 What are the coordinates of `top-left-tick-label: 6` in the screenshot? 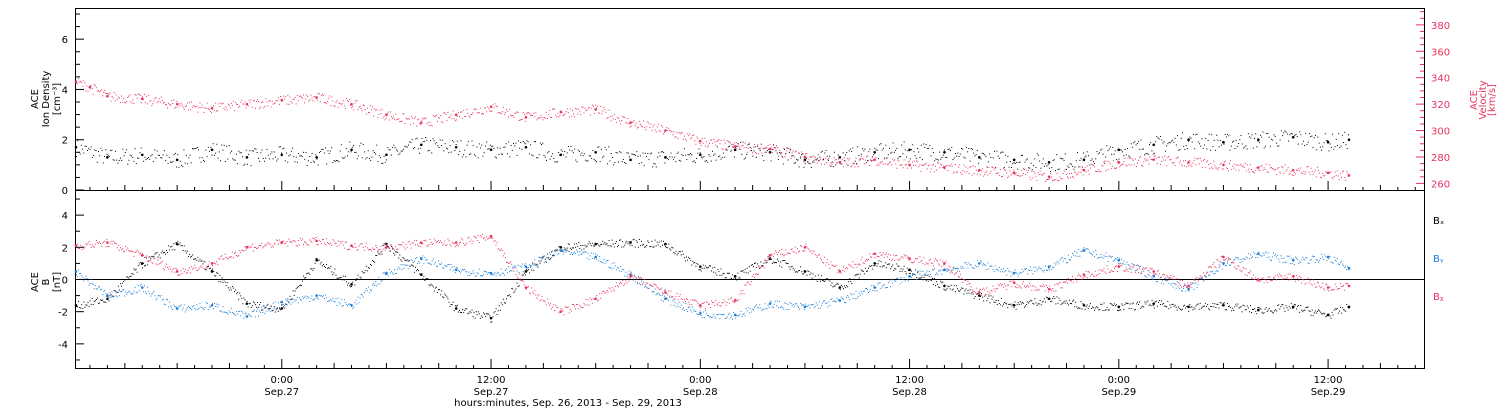 It's located at (65, 40).